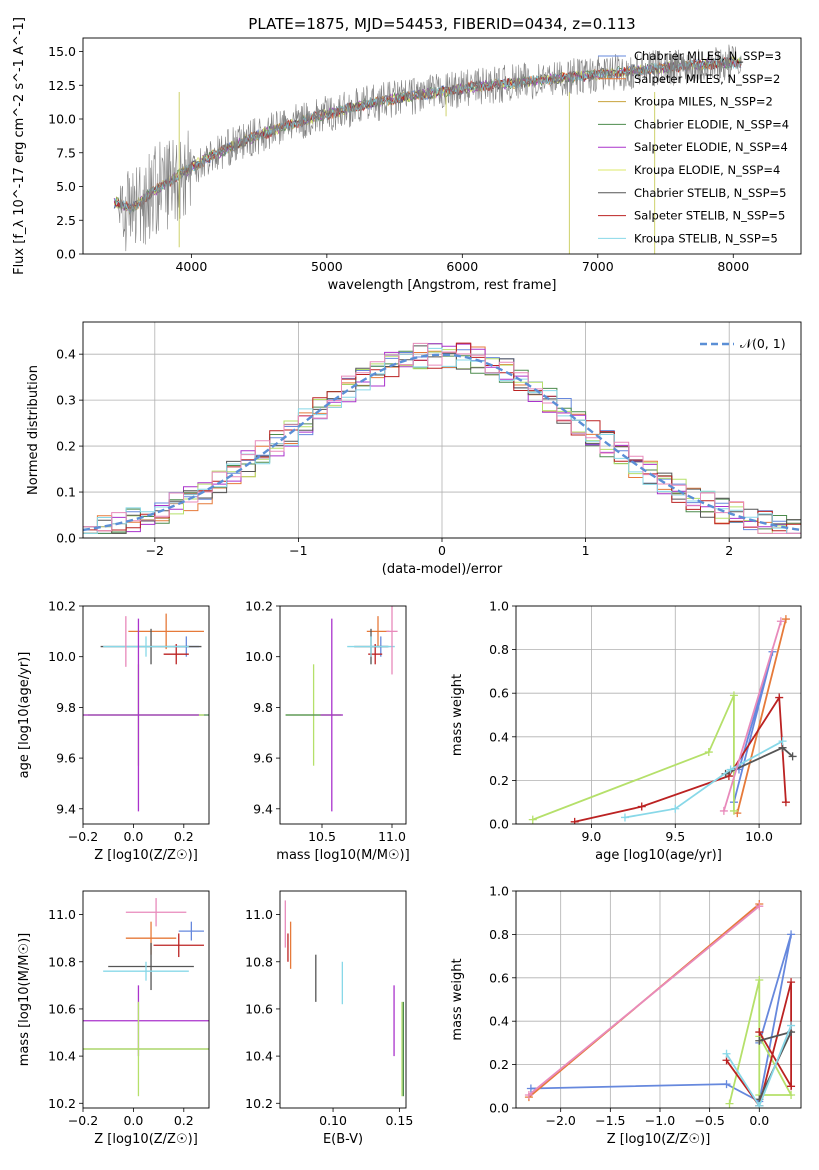  Describe the element at coordinates (759, 836) in the screenshot. I see `x-tick-label: 10.0` at that location.